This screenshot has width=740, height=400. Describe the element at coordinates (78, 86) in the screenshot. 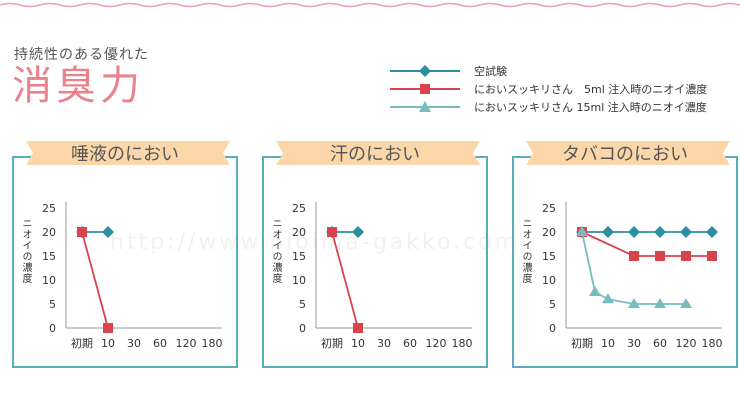

I see `page-title: 消臭力` at that location.